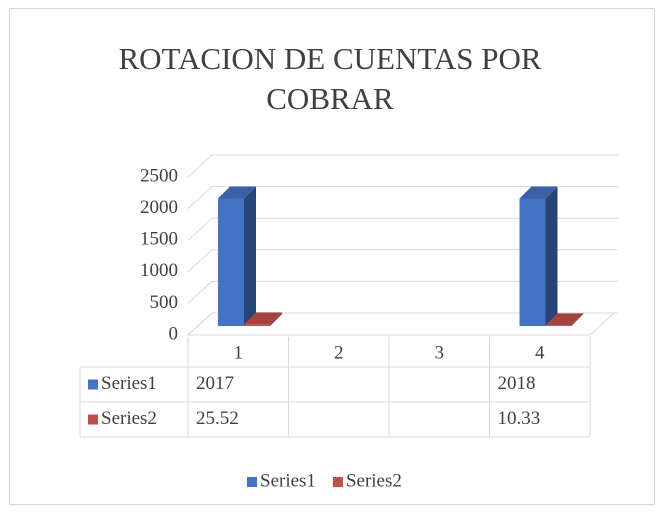 The height and width of the screenshot is (512, 661). What do you see at coordinates (540, 352) in the screenshot?
I see `x-tick-label: 4` at bounding box center [540, 352].